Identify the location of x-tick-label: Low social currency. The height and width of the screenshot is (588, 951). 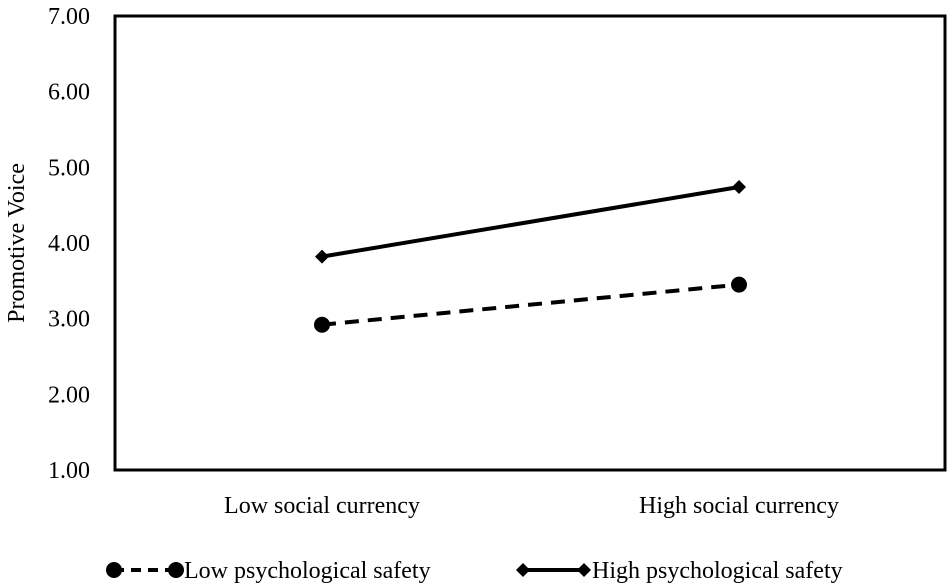
(322, 506).